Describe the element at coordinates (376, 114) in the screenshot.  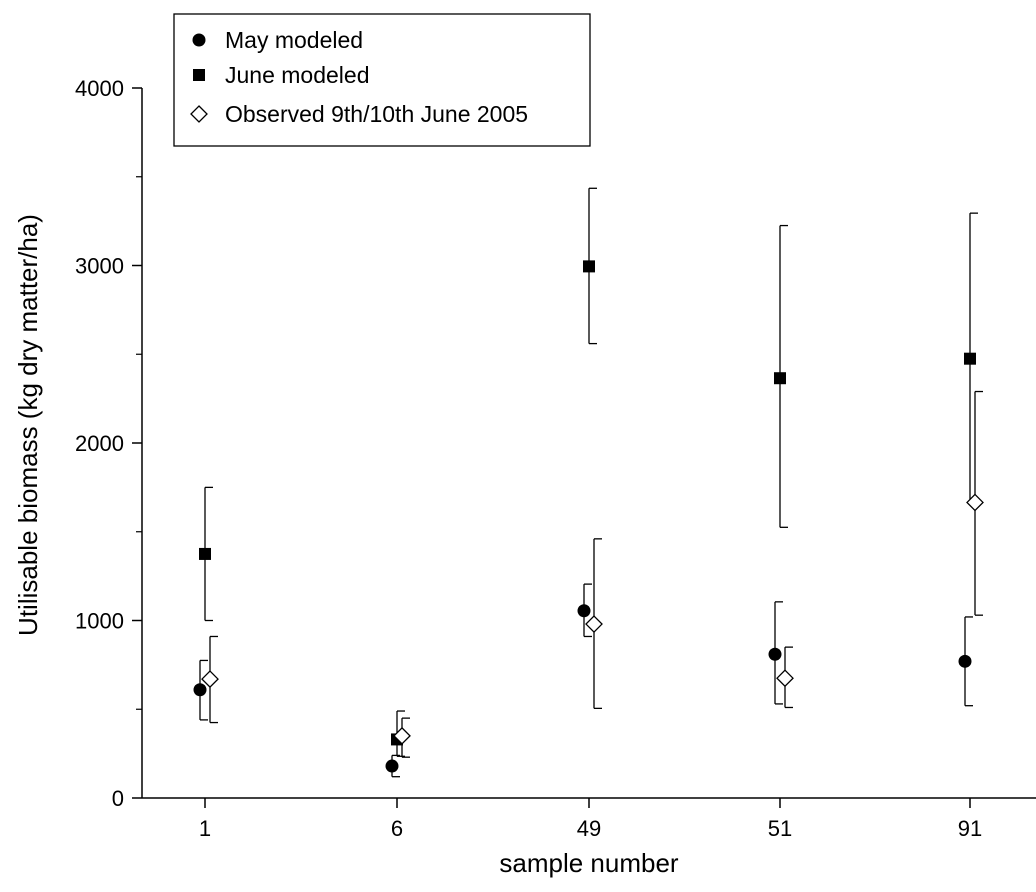
I see `legend-label-observed: Observed 9th/10th June 2005` at that location.